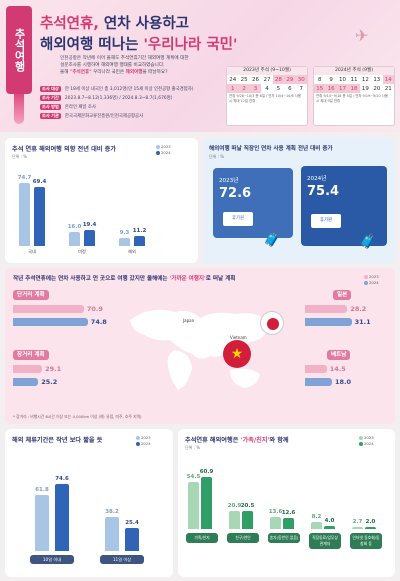  Describe the element at coordinates (233, 88) in the screenshot. I see `calendar-day: 1` at that location.